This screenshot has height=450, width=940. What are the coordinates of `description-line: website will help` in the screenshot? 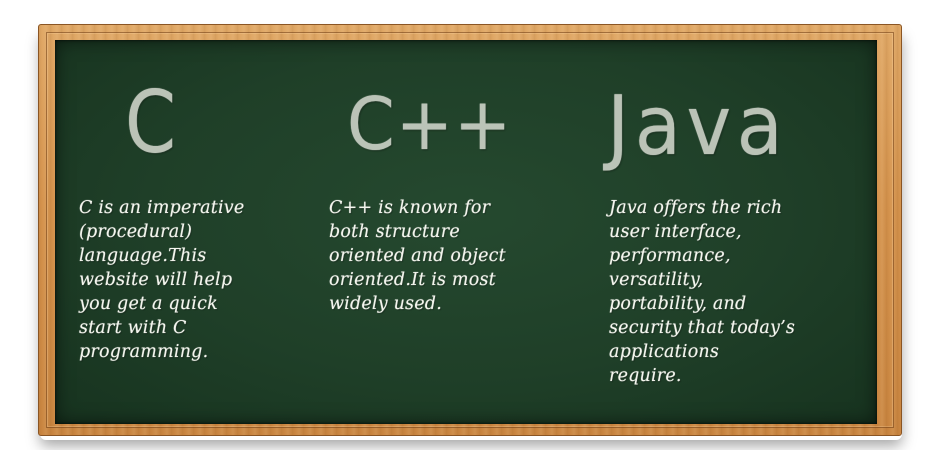 It's located at (156, 280).